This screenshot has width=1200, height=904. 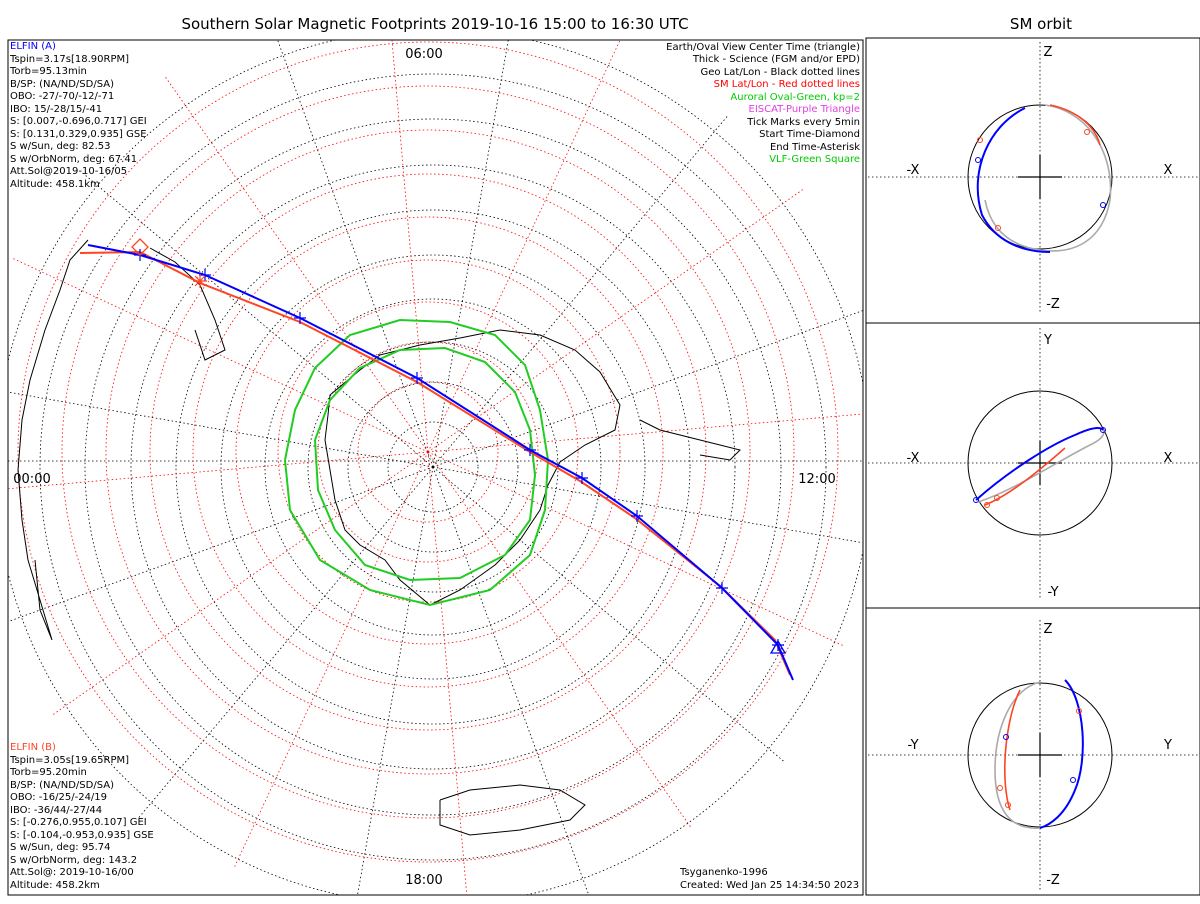 What do you see at coordinates (60, 146) in the screenshot?
I see `elfin-a-line: S w/Sun, deg: 82.53` at bounding box center [60, 146].